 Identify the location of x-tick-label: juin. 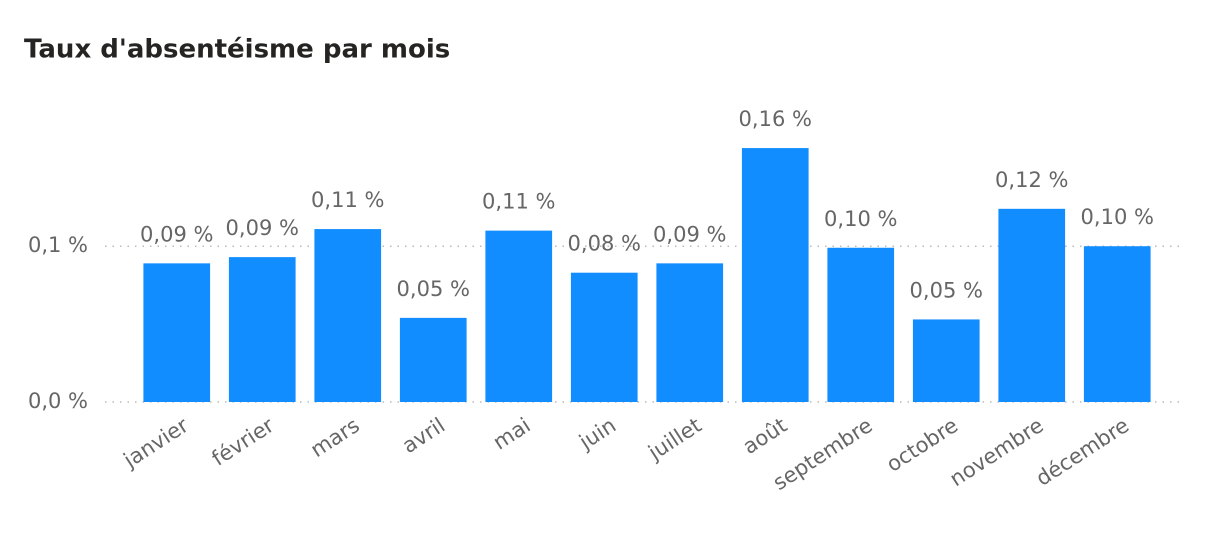
(597, 434).